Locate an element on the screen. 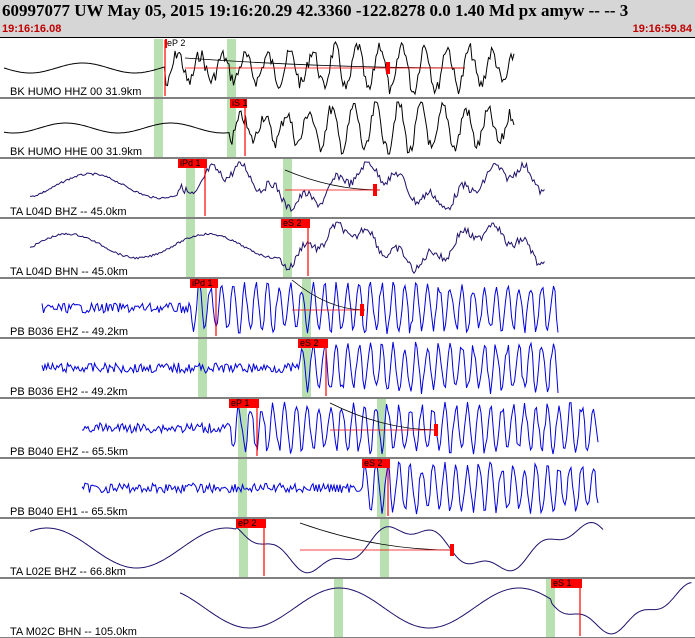  channel-row: eS 2 PB B036 EH2 -- 49.2km is located at coordinates (347, 368).